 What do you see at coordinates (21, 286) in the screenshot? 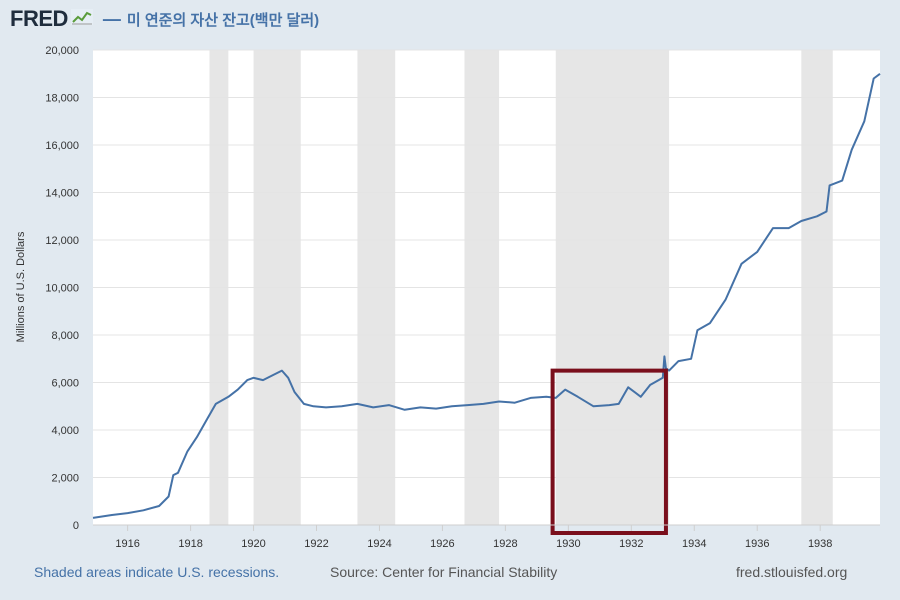
I see `y-axis-label: Millions of U.S. Dollars` at bounding box center [21, 286].